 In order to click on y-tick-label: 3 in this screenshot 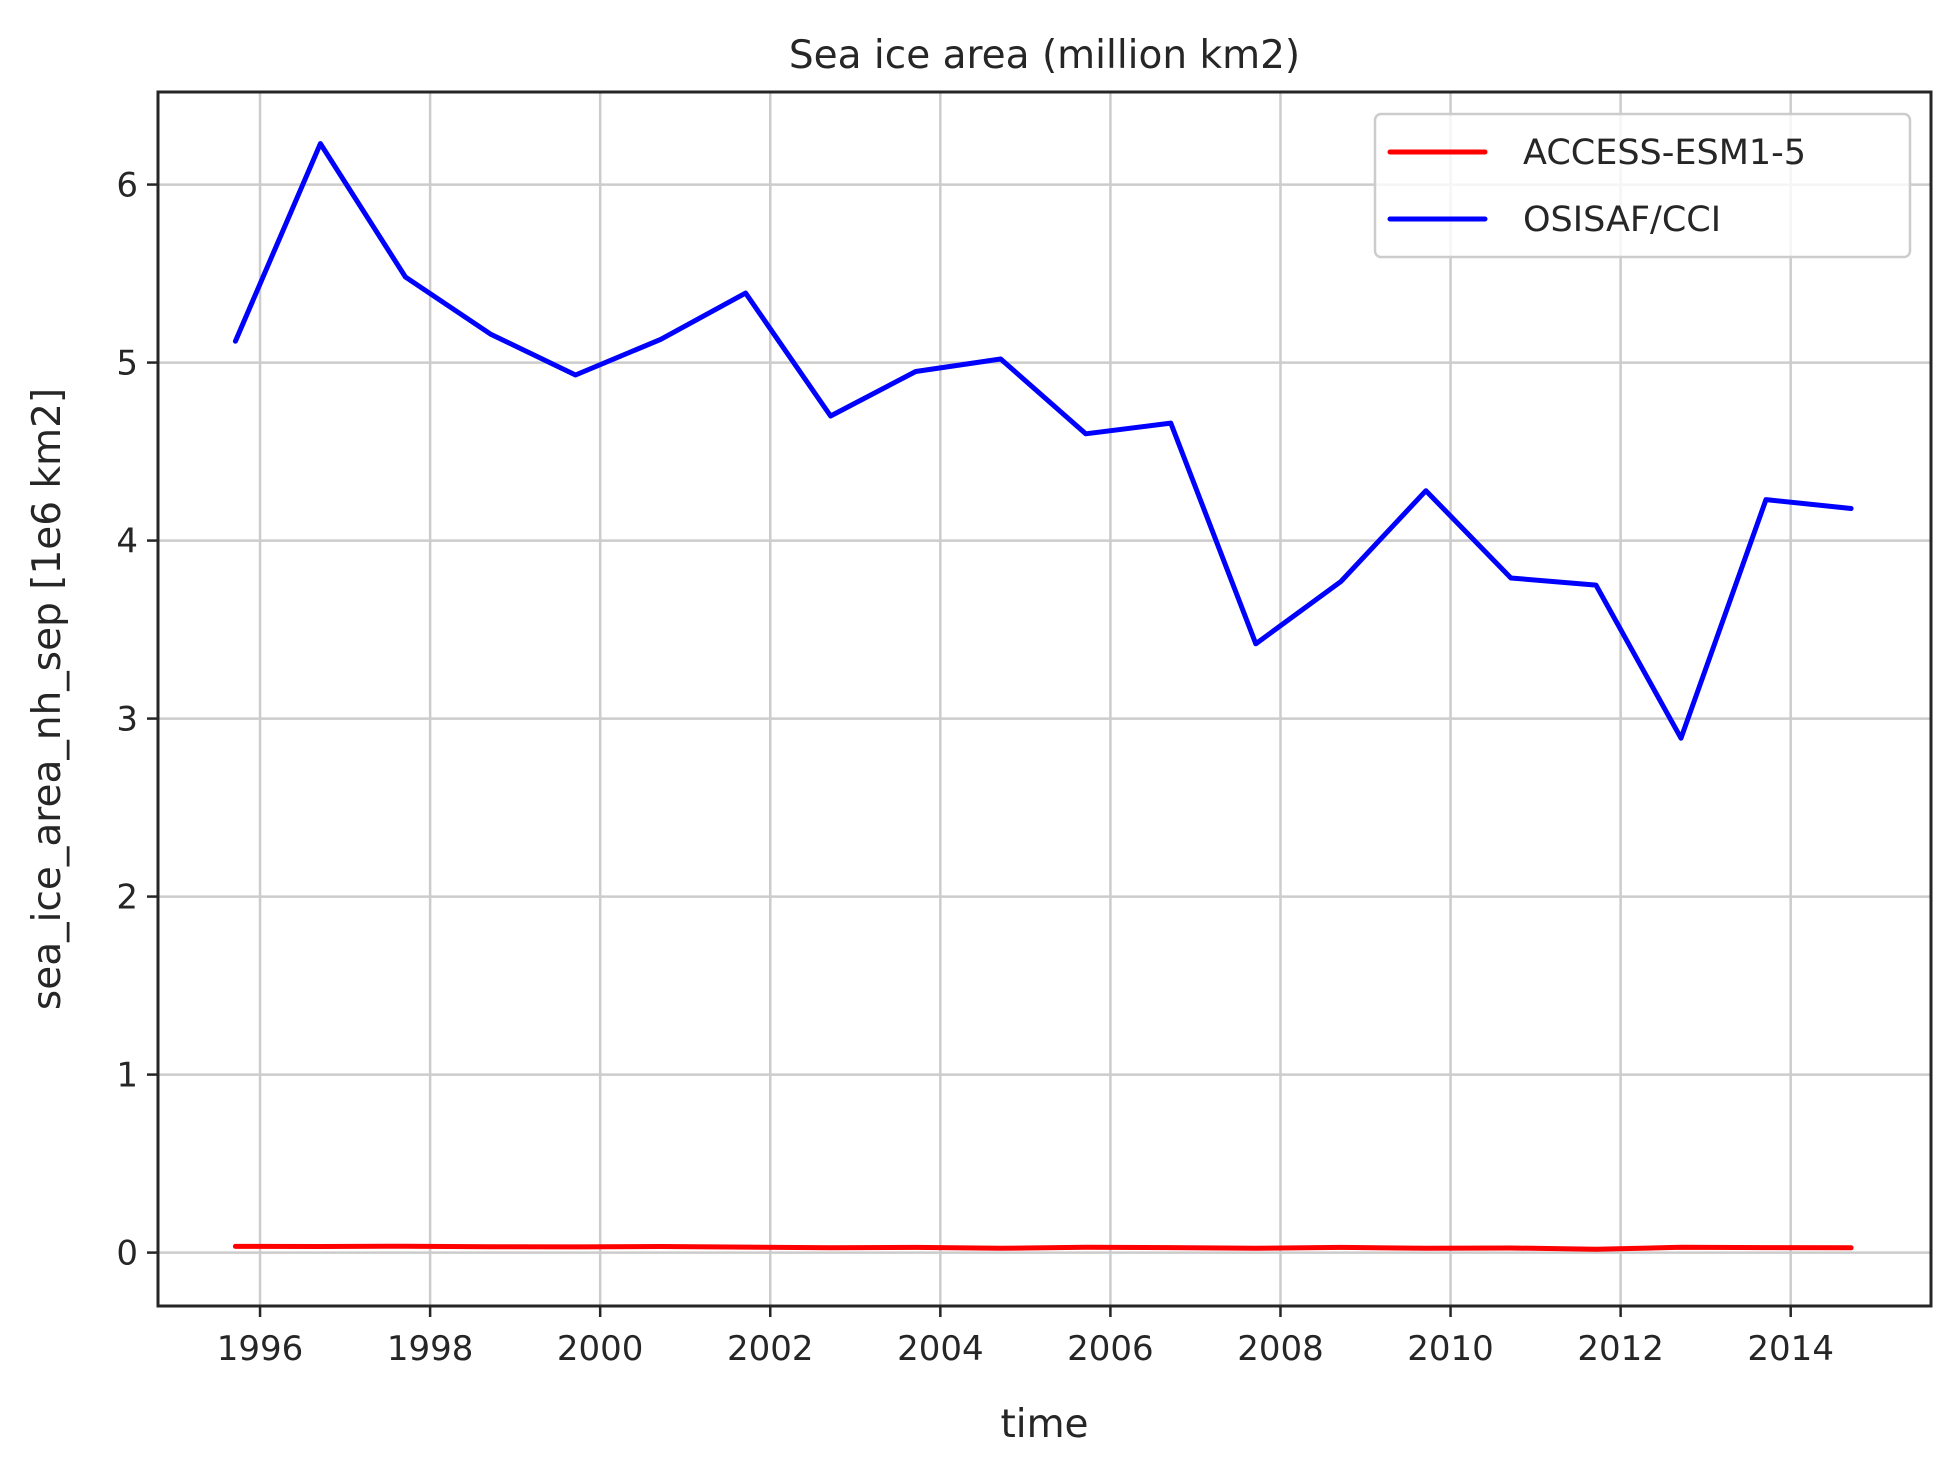, I will do `click(127, 720)`.